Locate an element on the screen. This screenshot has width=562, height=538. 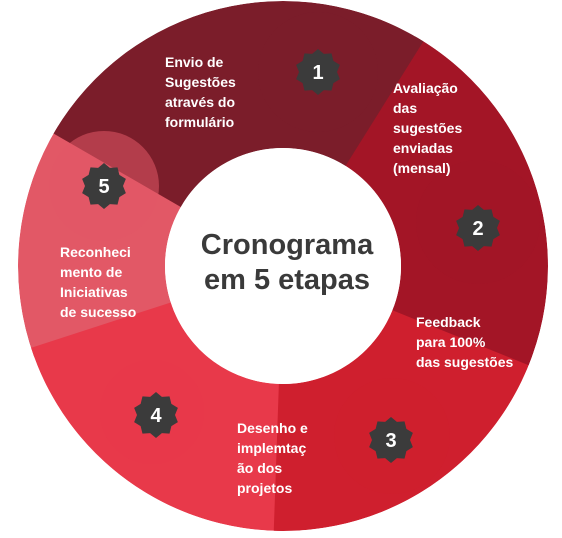
stage-5-label-line: Reconheci is located at coordinates (95, 252).